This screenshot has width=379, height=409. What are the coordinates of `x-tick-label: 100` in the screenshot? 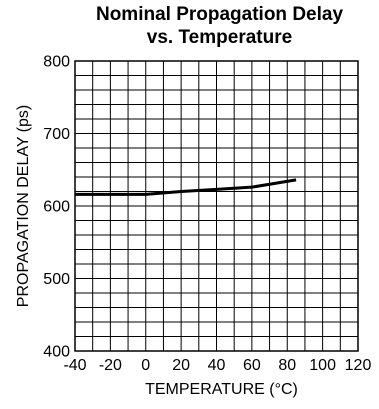 It's located at (322, 365).